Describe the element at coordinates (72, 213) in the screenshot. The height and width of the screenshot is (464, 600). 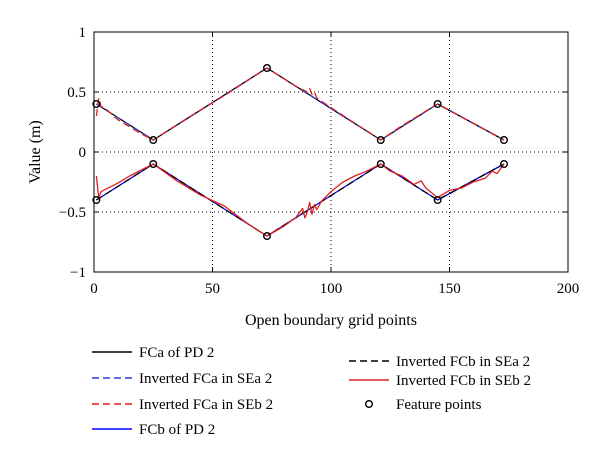
I see `y-tick-label: −0.5` at that location.